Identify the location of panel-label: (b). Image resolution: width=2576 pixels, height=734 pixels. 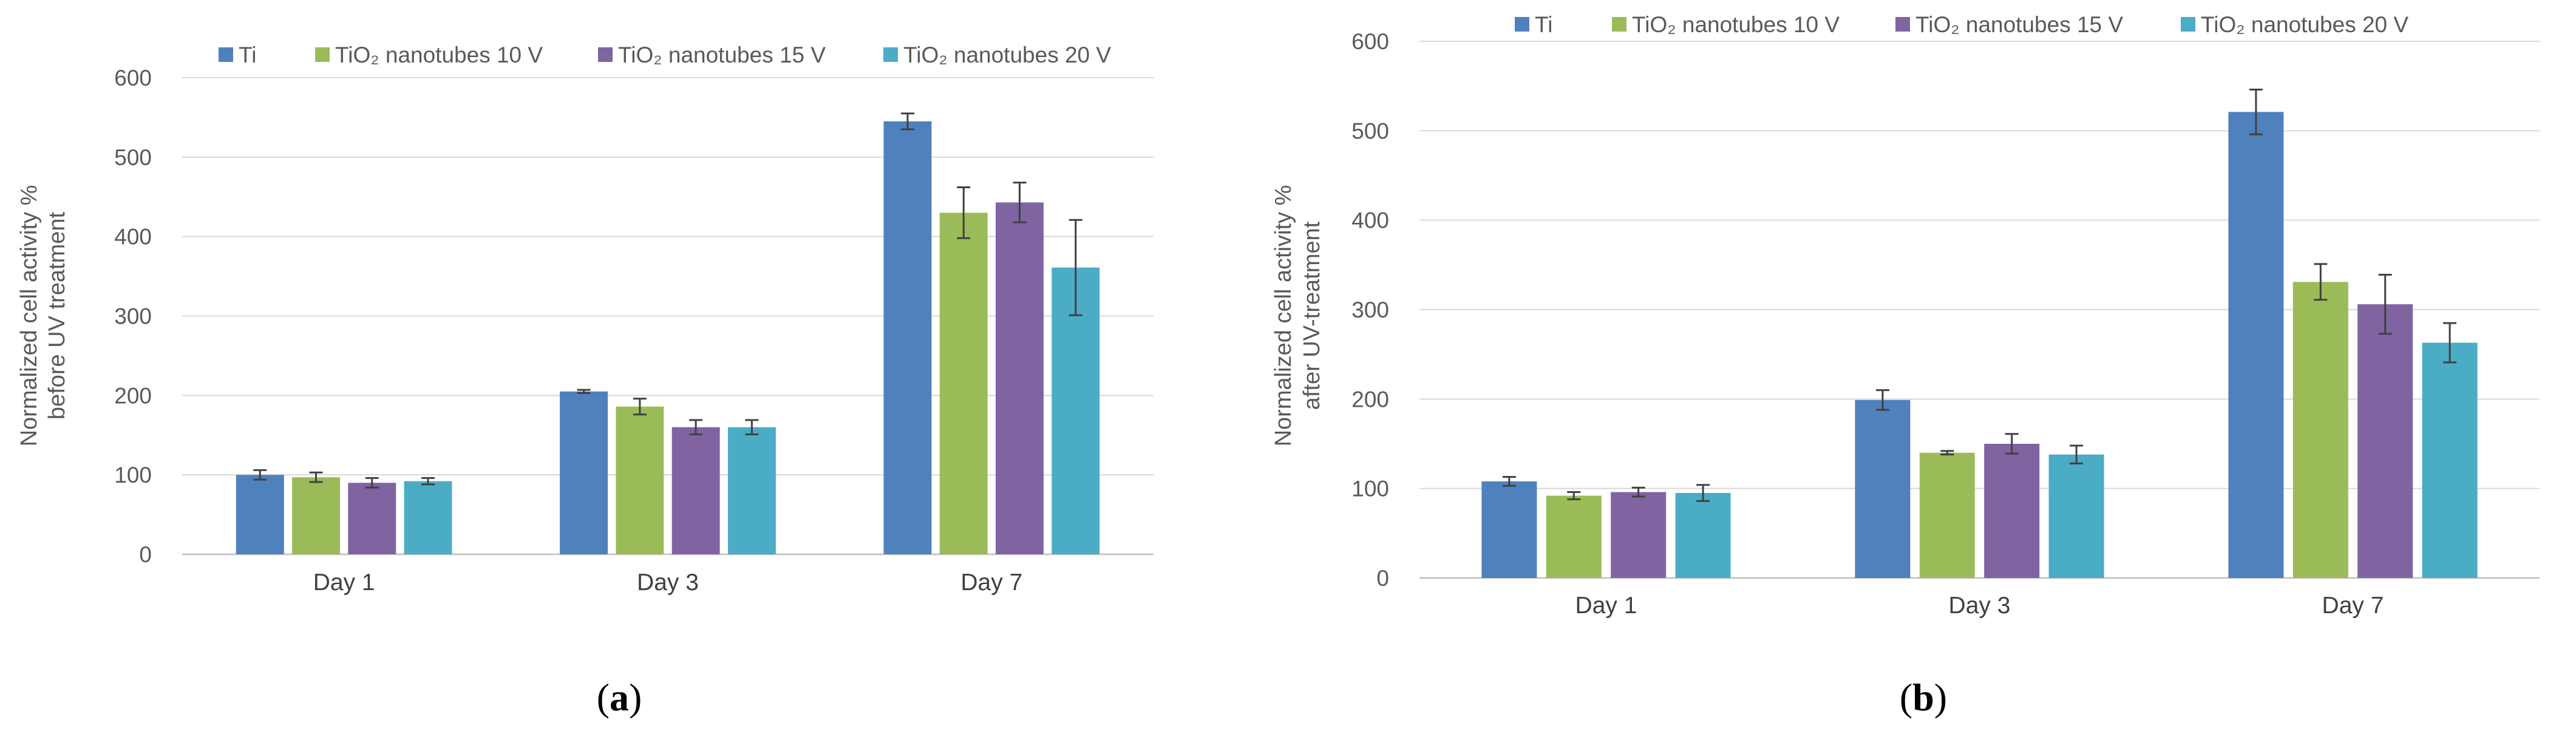
(1923, 697).